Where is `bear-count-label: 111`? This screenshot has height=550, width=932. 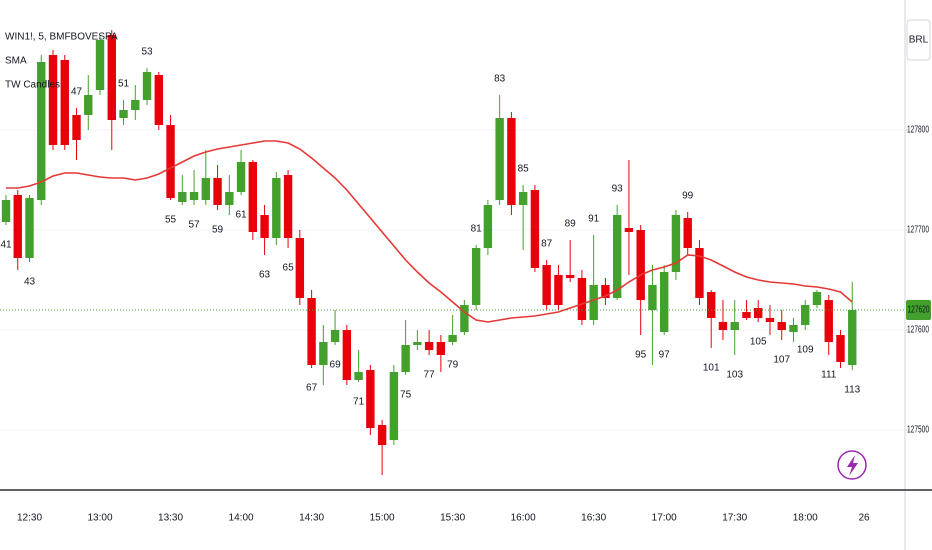
bear-count-label: 111 is located at coordinates (829, 375).